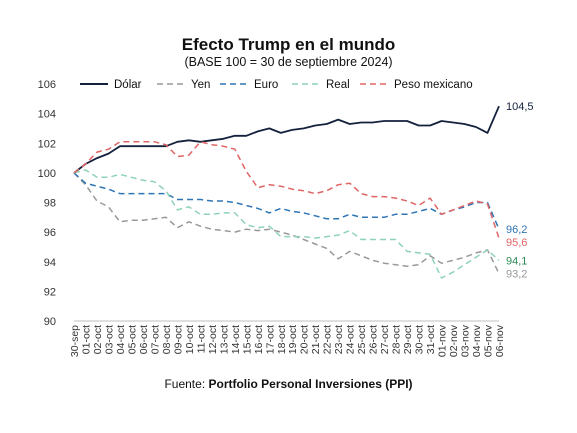  What do you see at coordinates (288, 62) in the screenshot?
I see `chart-subtitle: (BASE 100 = 30 de septiembre 2024)` at bounding box center [288, 62].